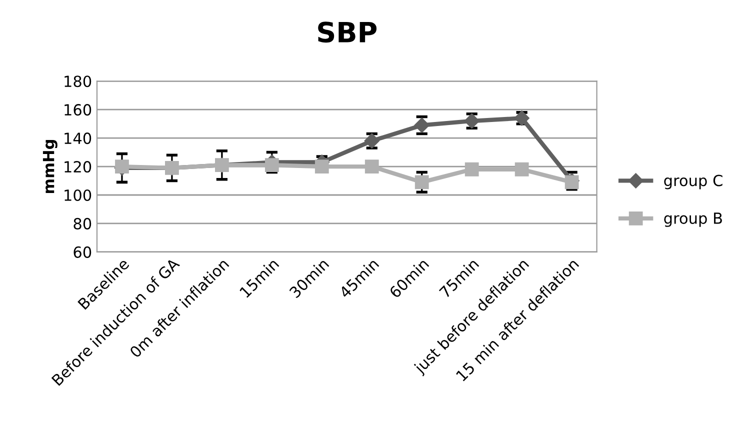 The width and height of the screenshot is (746, 427). Describe the element at coordinates (50, 167) in the screenshot. I see `y-axis-title: mmHg` at that location.